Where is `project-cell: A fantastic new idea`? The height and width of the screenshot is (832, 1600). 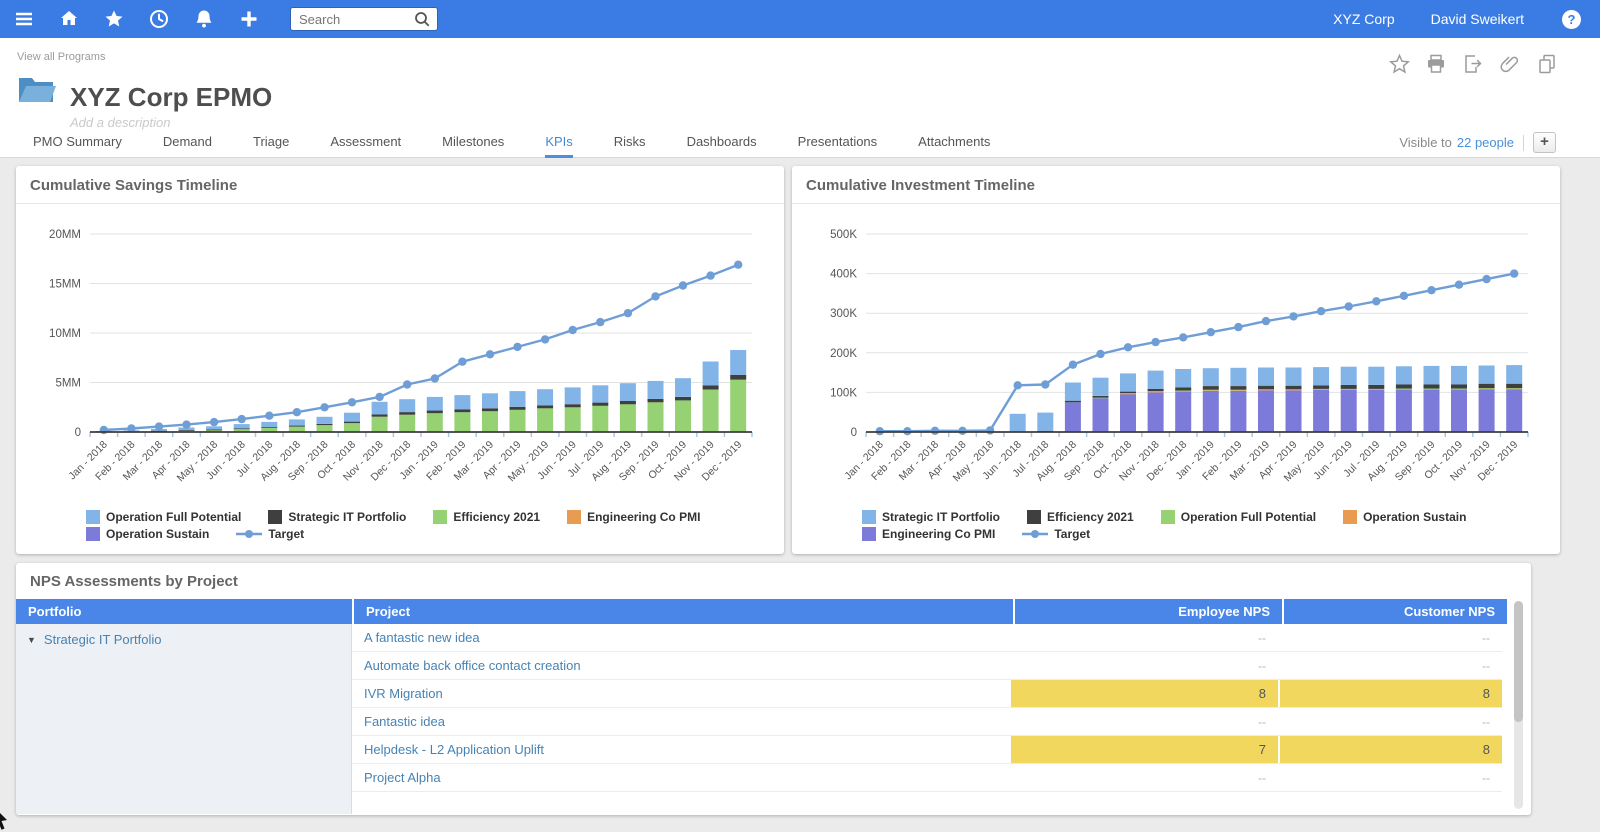
project-cell: A fantastic new idea is located at coordinates (681, 637).